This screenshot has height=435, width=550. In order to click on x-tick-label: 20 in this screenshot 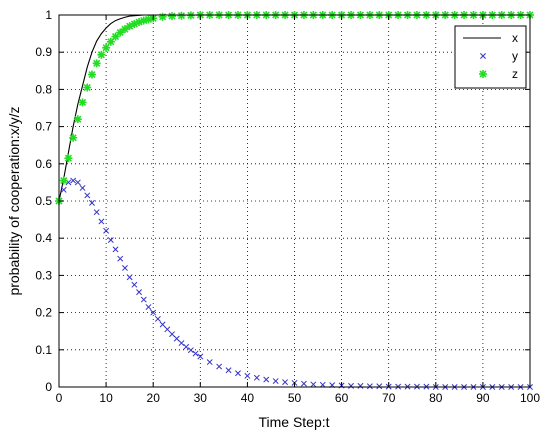, I will do `click(154, 398)`.